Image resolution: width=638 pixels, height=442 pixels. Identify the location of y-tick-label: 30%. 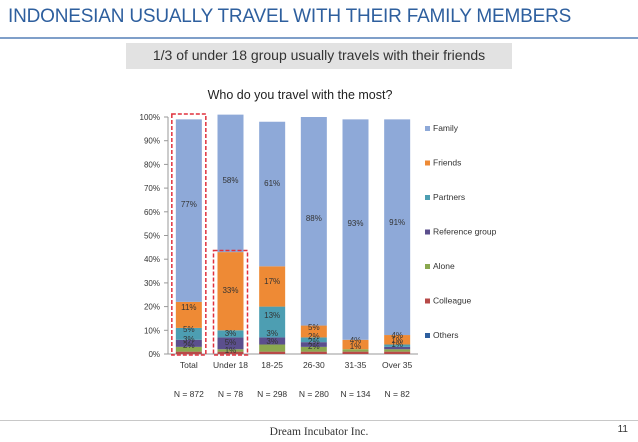
(152, 283).